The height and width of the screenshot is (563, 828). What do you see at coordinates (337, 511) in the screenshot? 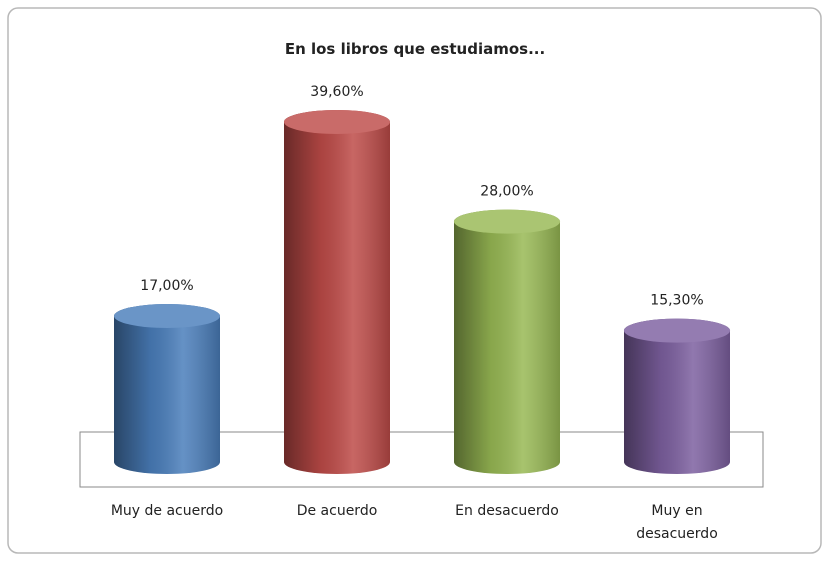
I see `x-tick-label: De acuerdo` at bounding box center [337, 511].